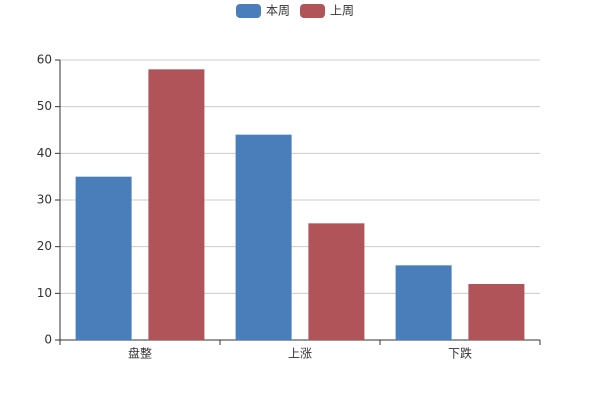 The image size is (600, 400). I want to click on y-tick-label: 10, so click(44, 293).